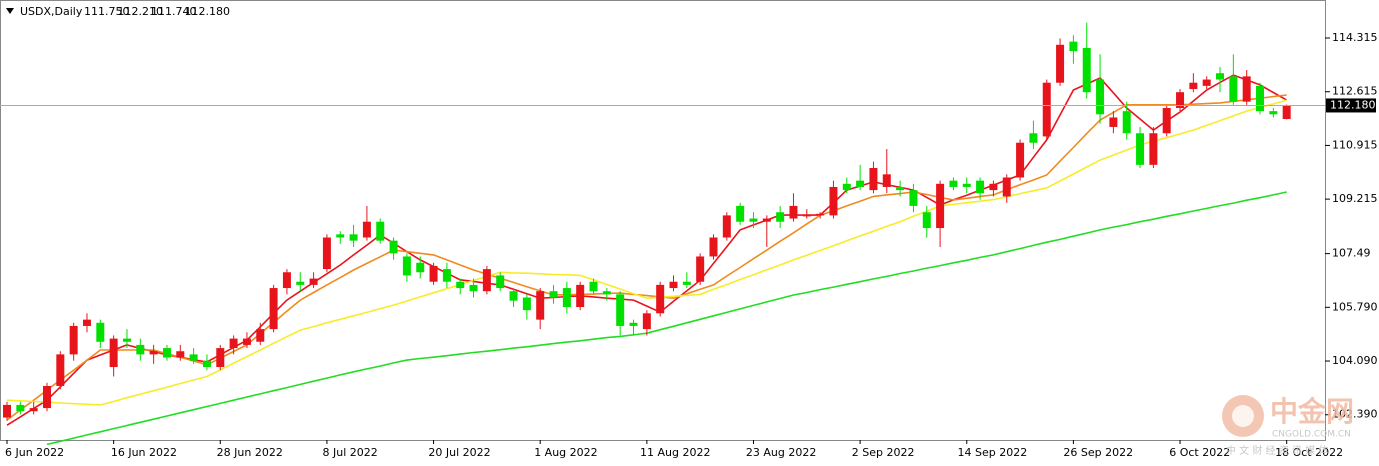 This screenshot has width=1379, height=466. Describe the element at coordinates (1355, 91) in the screenshot. I see `y-tick-label: 112.615` at that location.